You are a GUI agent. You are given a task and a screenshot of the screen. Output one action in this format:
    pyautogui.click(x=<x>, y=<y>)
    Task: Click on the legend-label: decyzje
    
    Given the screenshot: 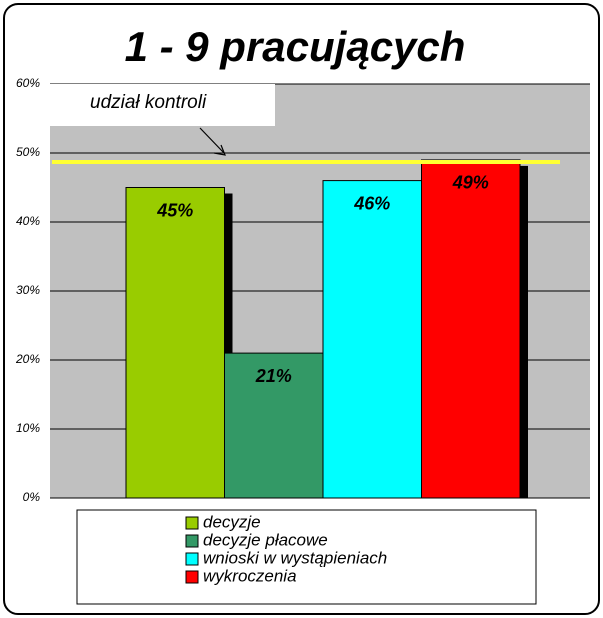 What is the action you would take?
    pyautogui.click(x=232, y=521)
    